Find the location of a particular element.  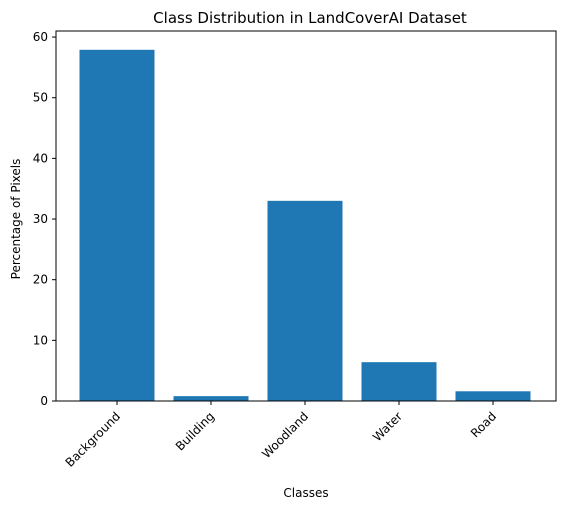

x-axis-label: Classes is located at coordinates (305, 493).